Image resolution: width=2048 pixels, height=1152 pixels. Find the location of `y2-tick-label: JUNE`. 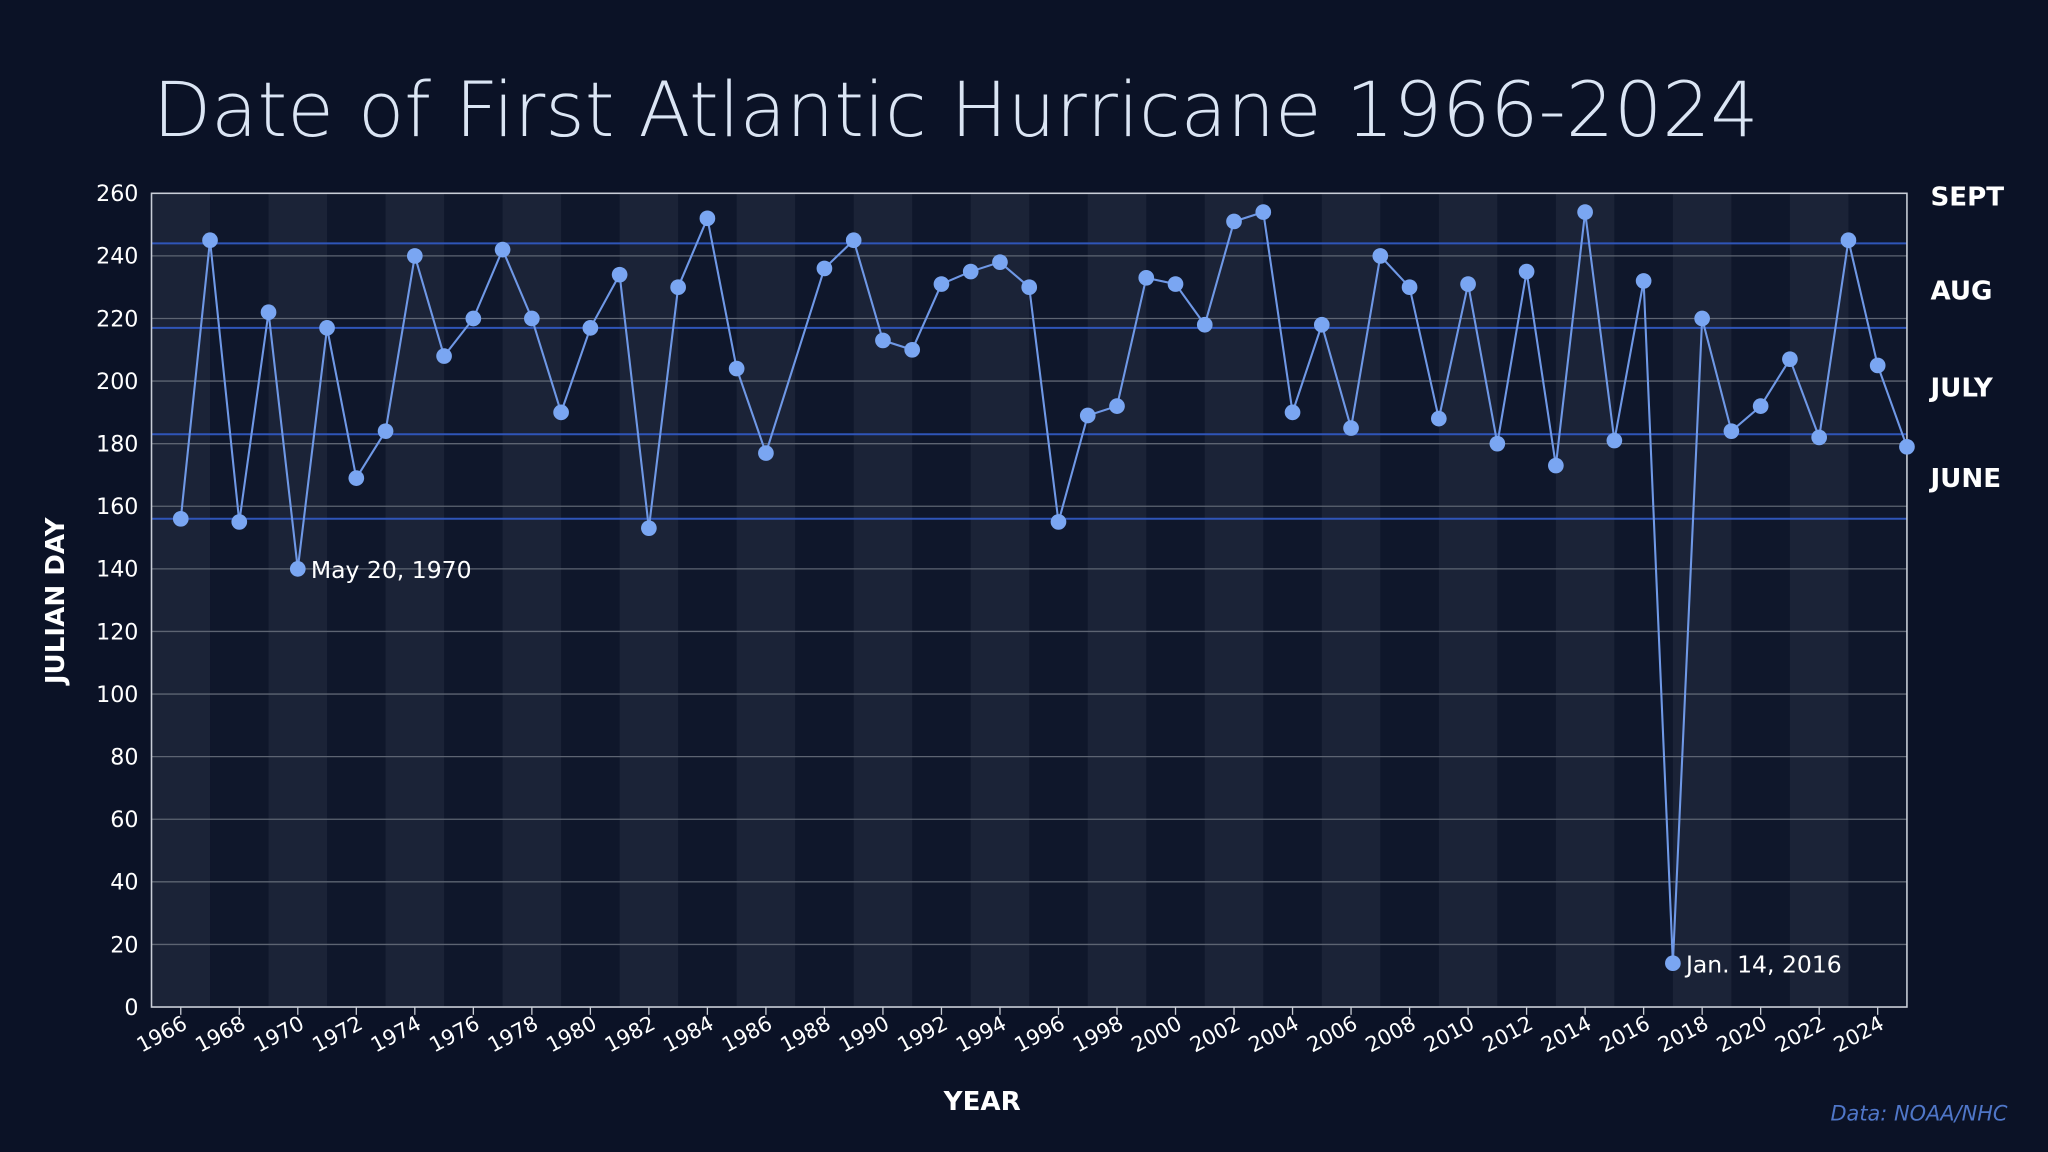

y2-tick-label: JUNE is located at coordinates (1964, 479).